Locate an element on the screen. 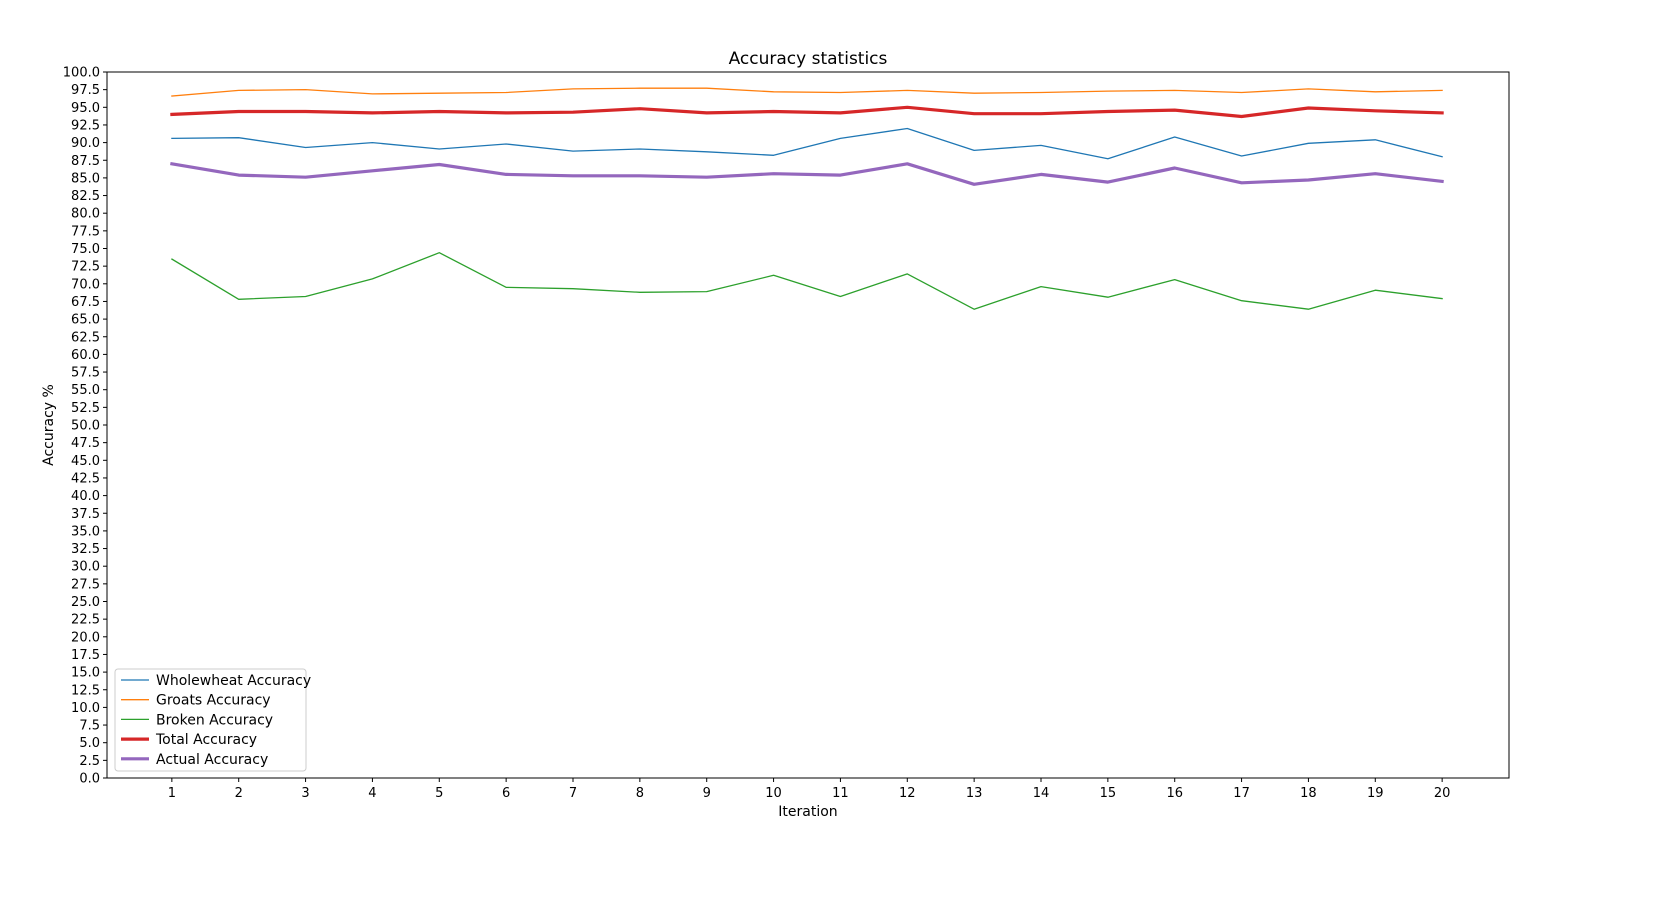 This screenshot has height=905, width=1665. y-tick-label: 12.5 is located at coordinates (85, 690).